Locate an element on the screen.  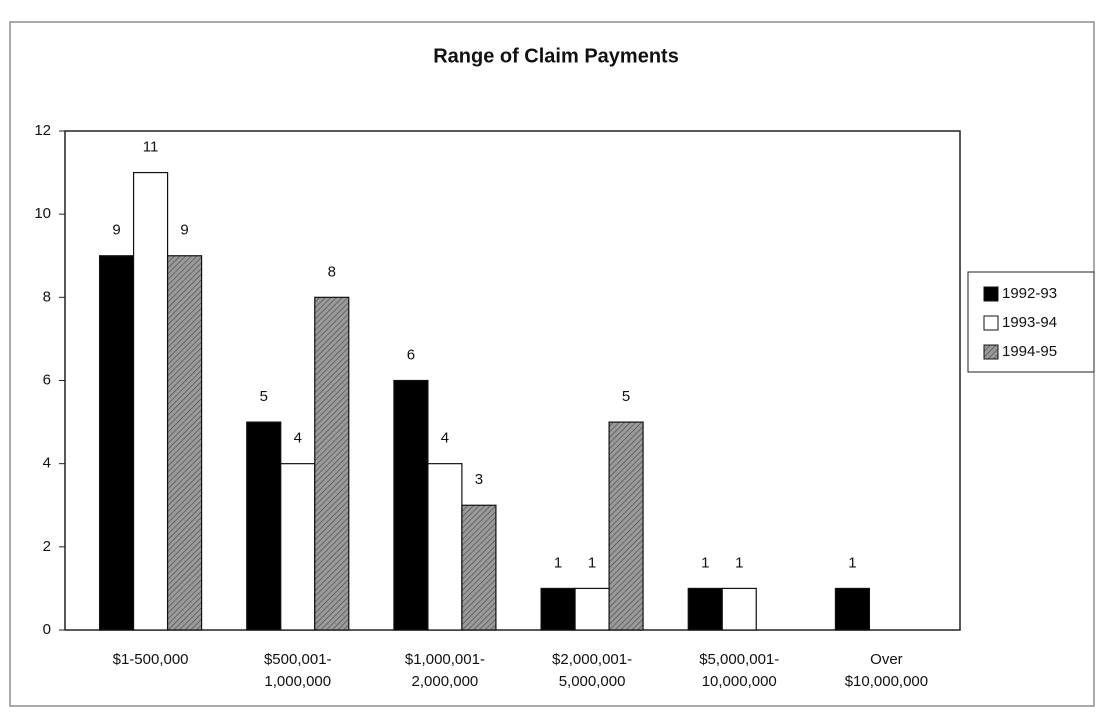
y-tick-label: 6 is located at coordinates (47, 379).